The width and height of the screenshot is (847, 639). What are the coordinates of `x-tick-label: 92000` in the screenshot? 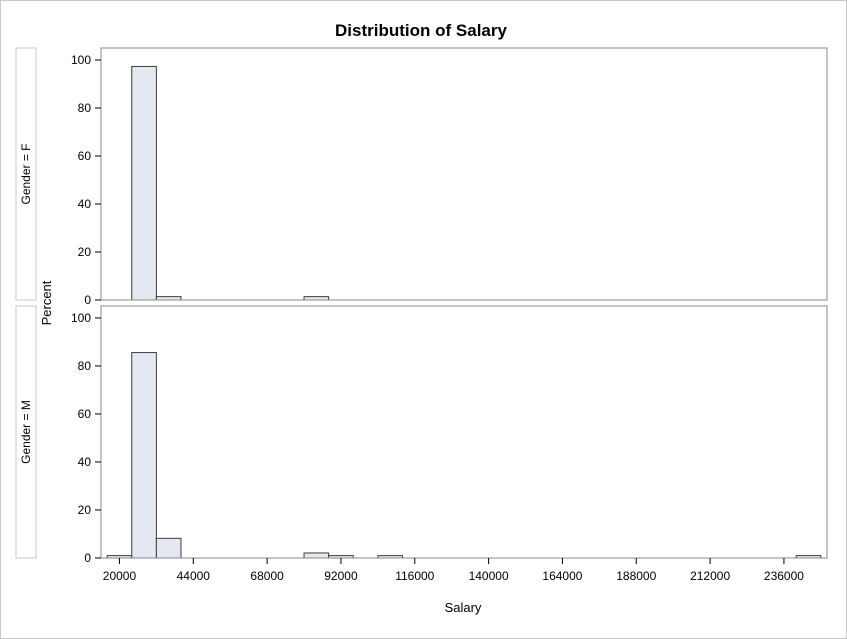 It's located at (341, 576).